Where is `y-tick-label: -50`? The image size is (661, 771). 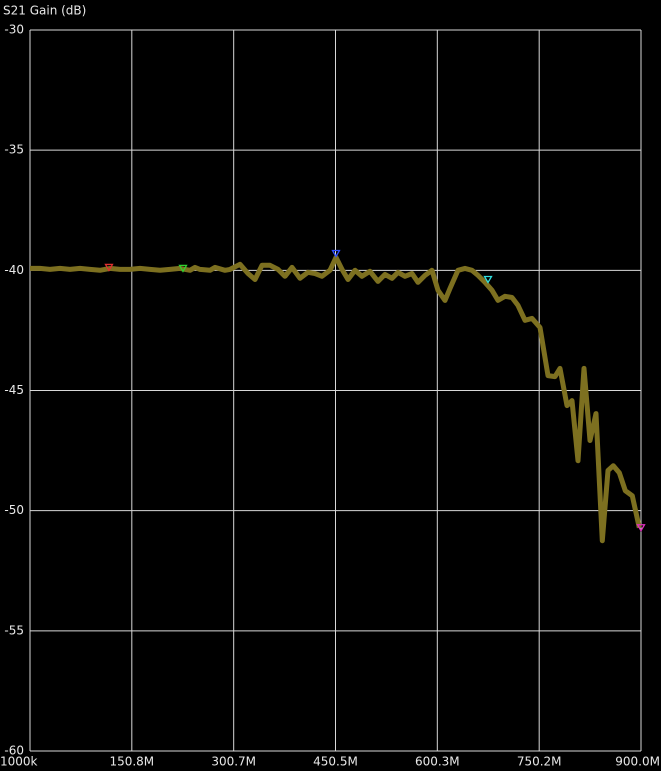
y-tick-label: -50 is located at coordinates (14, 510).